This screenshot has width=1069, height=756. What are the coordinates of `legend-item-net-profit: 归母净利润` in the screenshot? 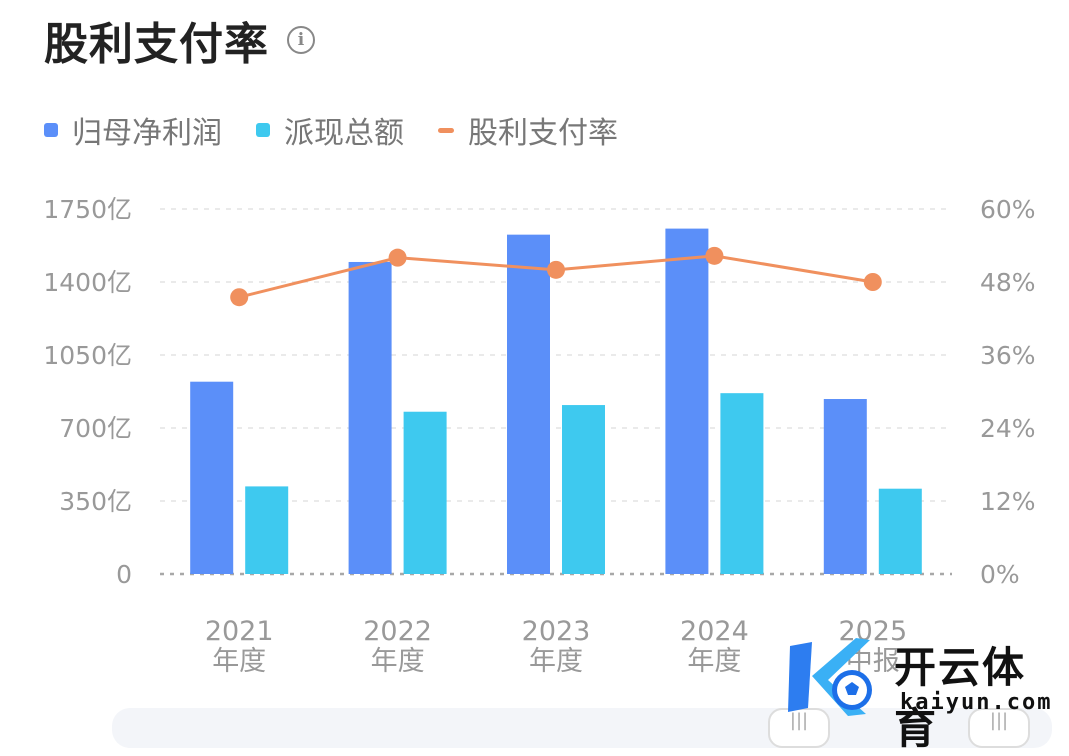 It's located at (133, 130).